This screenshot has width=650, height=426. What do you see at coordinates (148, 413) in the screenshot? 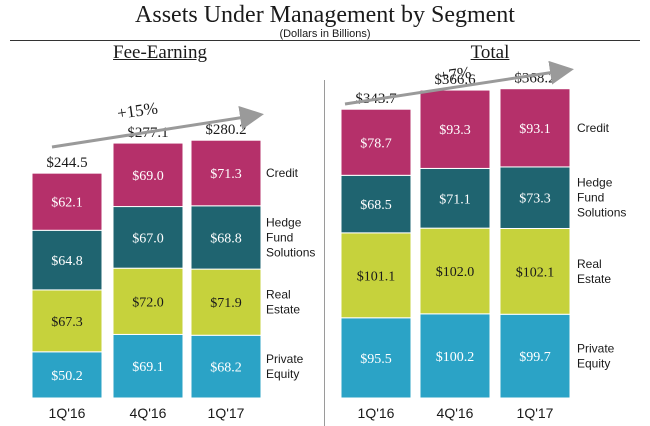
I see `fee-category-label: 4Q'16` at bounding box center [148, 413].